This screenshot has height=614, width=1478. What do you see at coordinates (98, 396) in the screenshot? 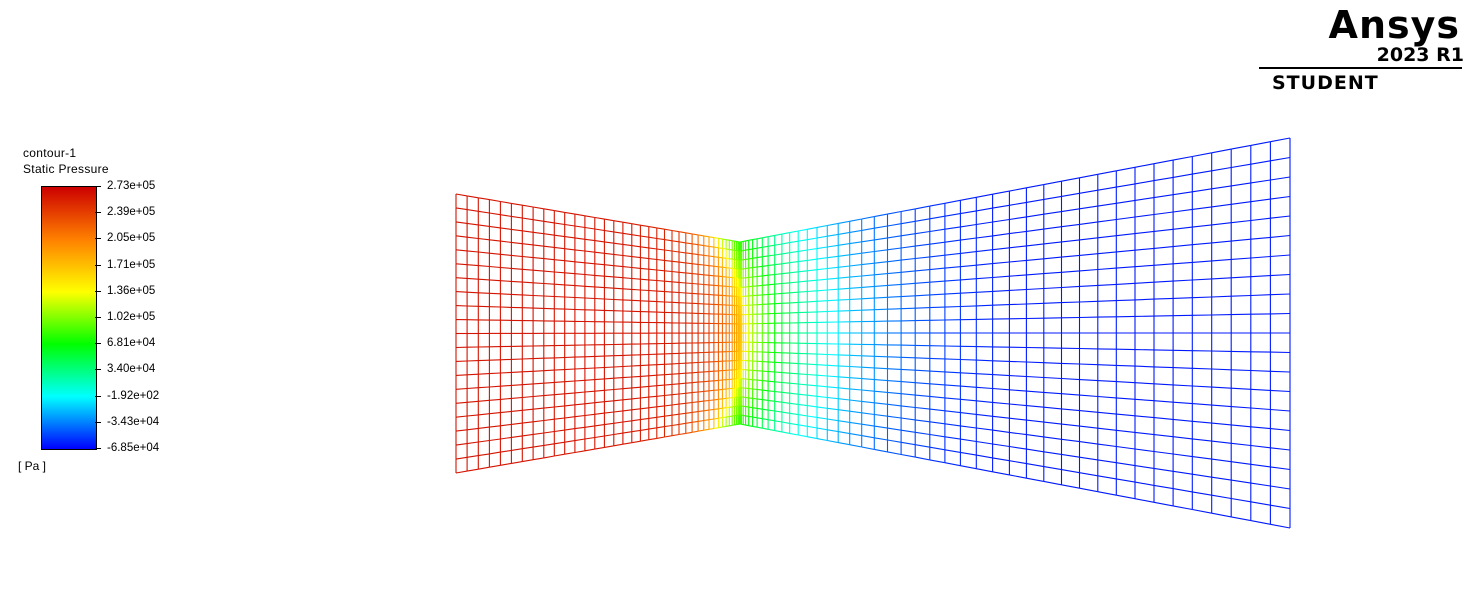
I see `colorbar-tick` at bounding box center [98, 396].